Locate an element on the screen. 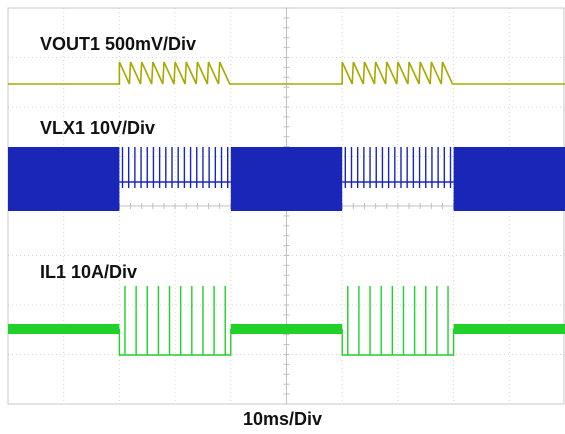  trace-il1 is located at coordinates (286, 321).